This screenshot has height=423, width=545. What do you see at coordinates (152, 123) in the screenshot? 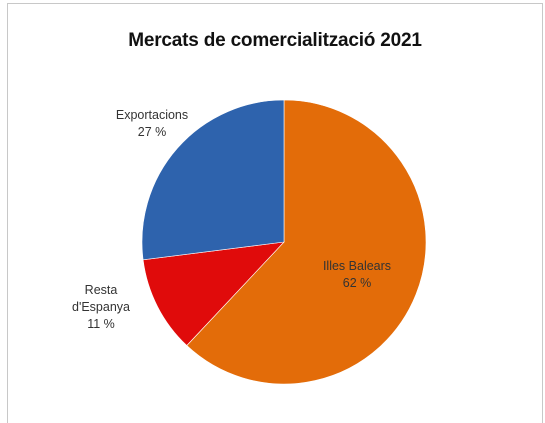
I see `slice-label-exportacions: Exportacions 27 %` at bounding box center [152, 123].